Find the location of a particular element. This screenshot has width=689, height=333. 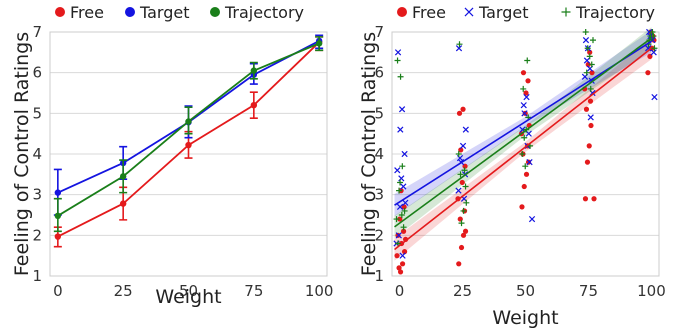

left-x-tick-label: 50 is located at coordinates (188, 291).